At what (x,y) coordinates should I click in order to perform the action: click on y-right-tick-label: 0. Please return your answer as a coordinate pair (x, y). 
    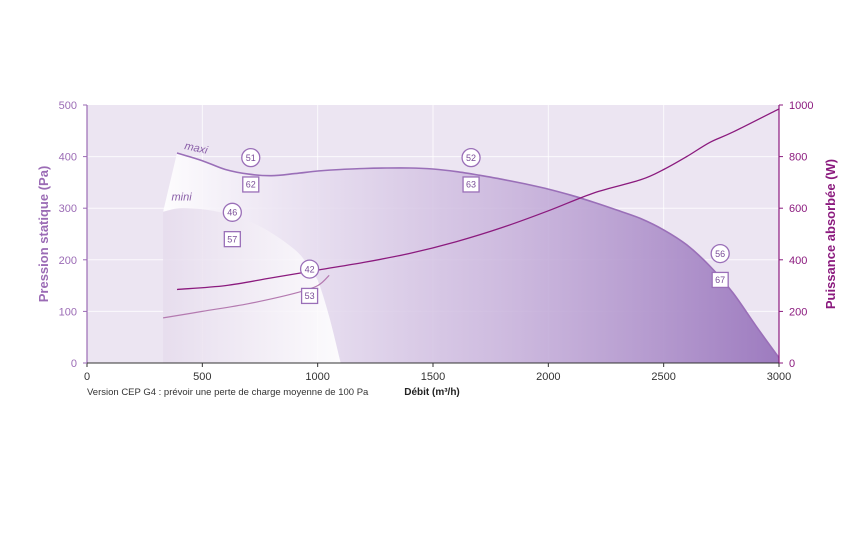
    Looking at the image, I should click on (792, 364).